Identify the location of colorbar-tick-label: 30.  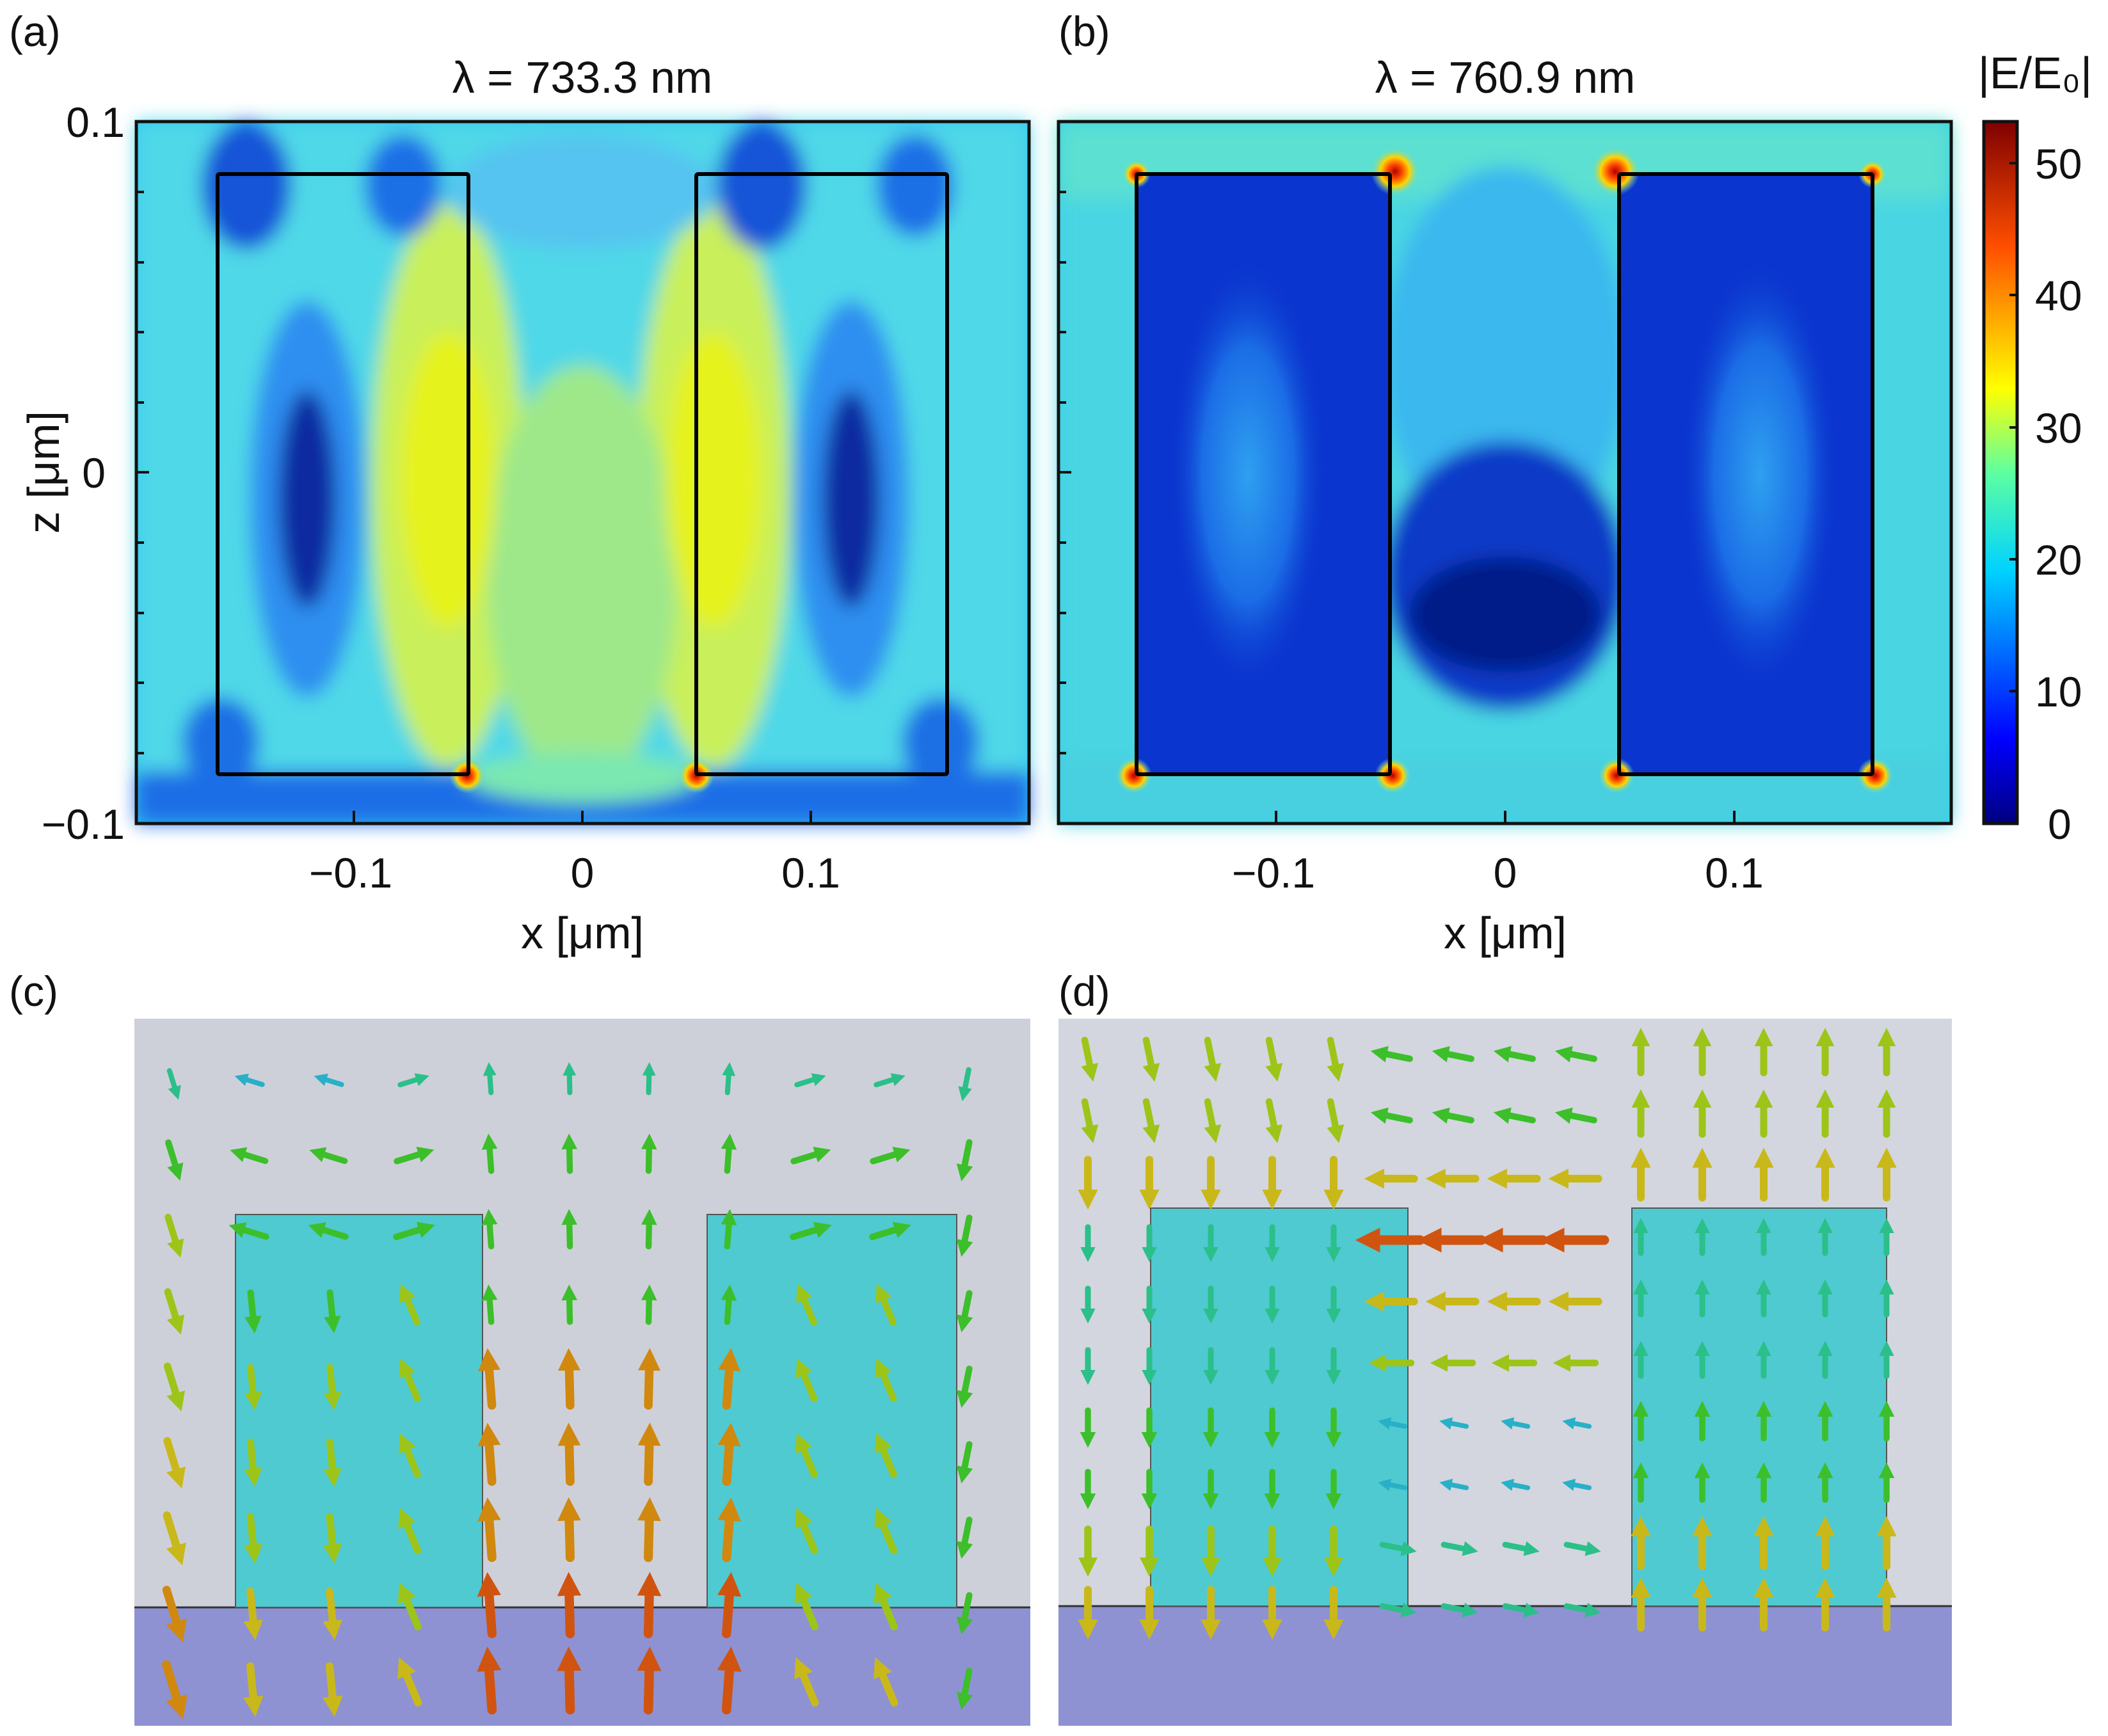
(2058, 428).